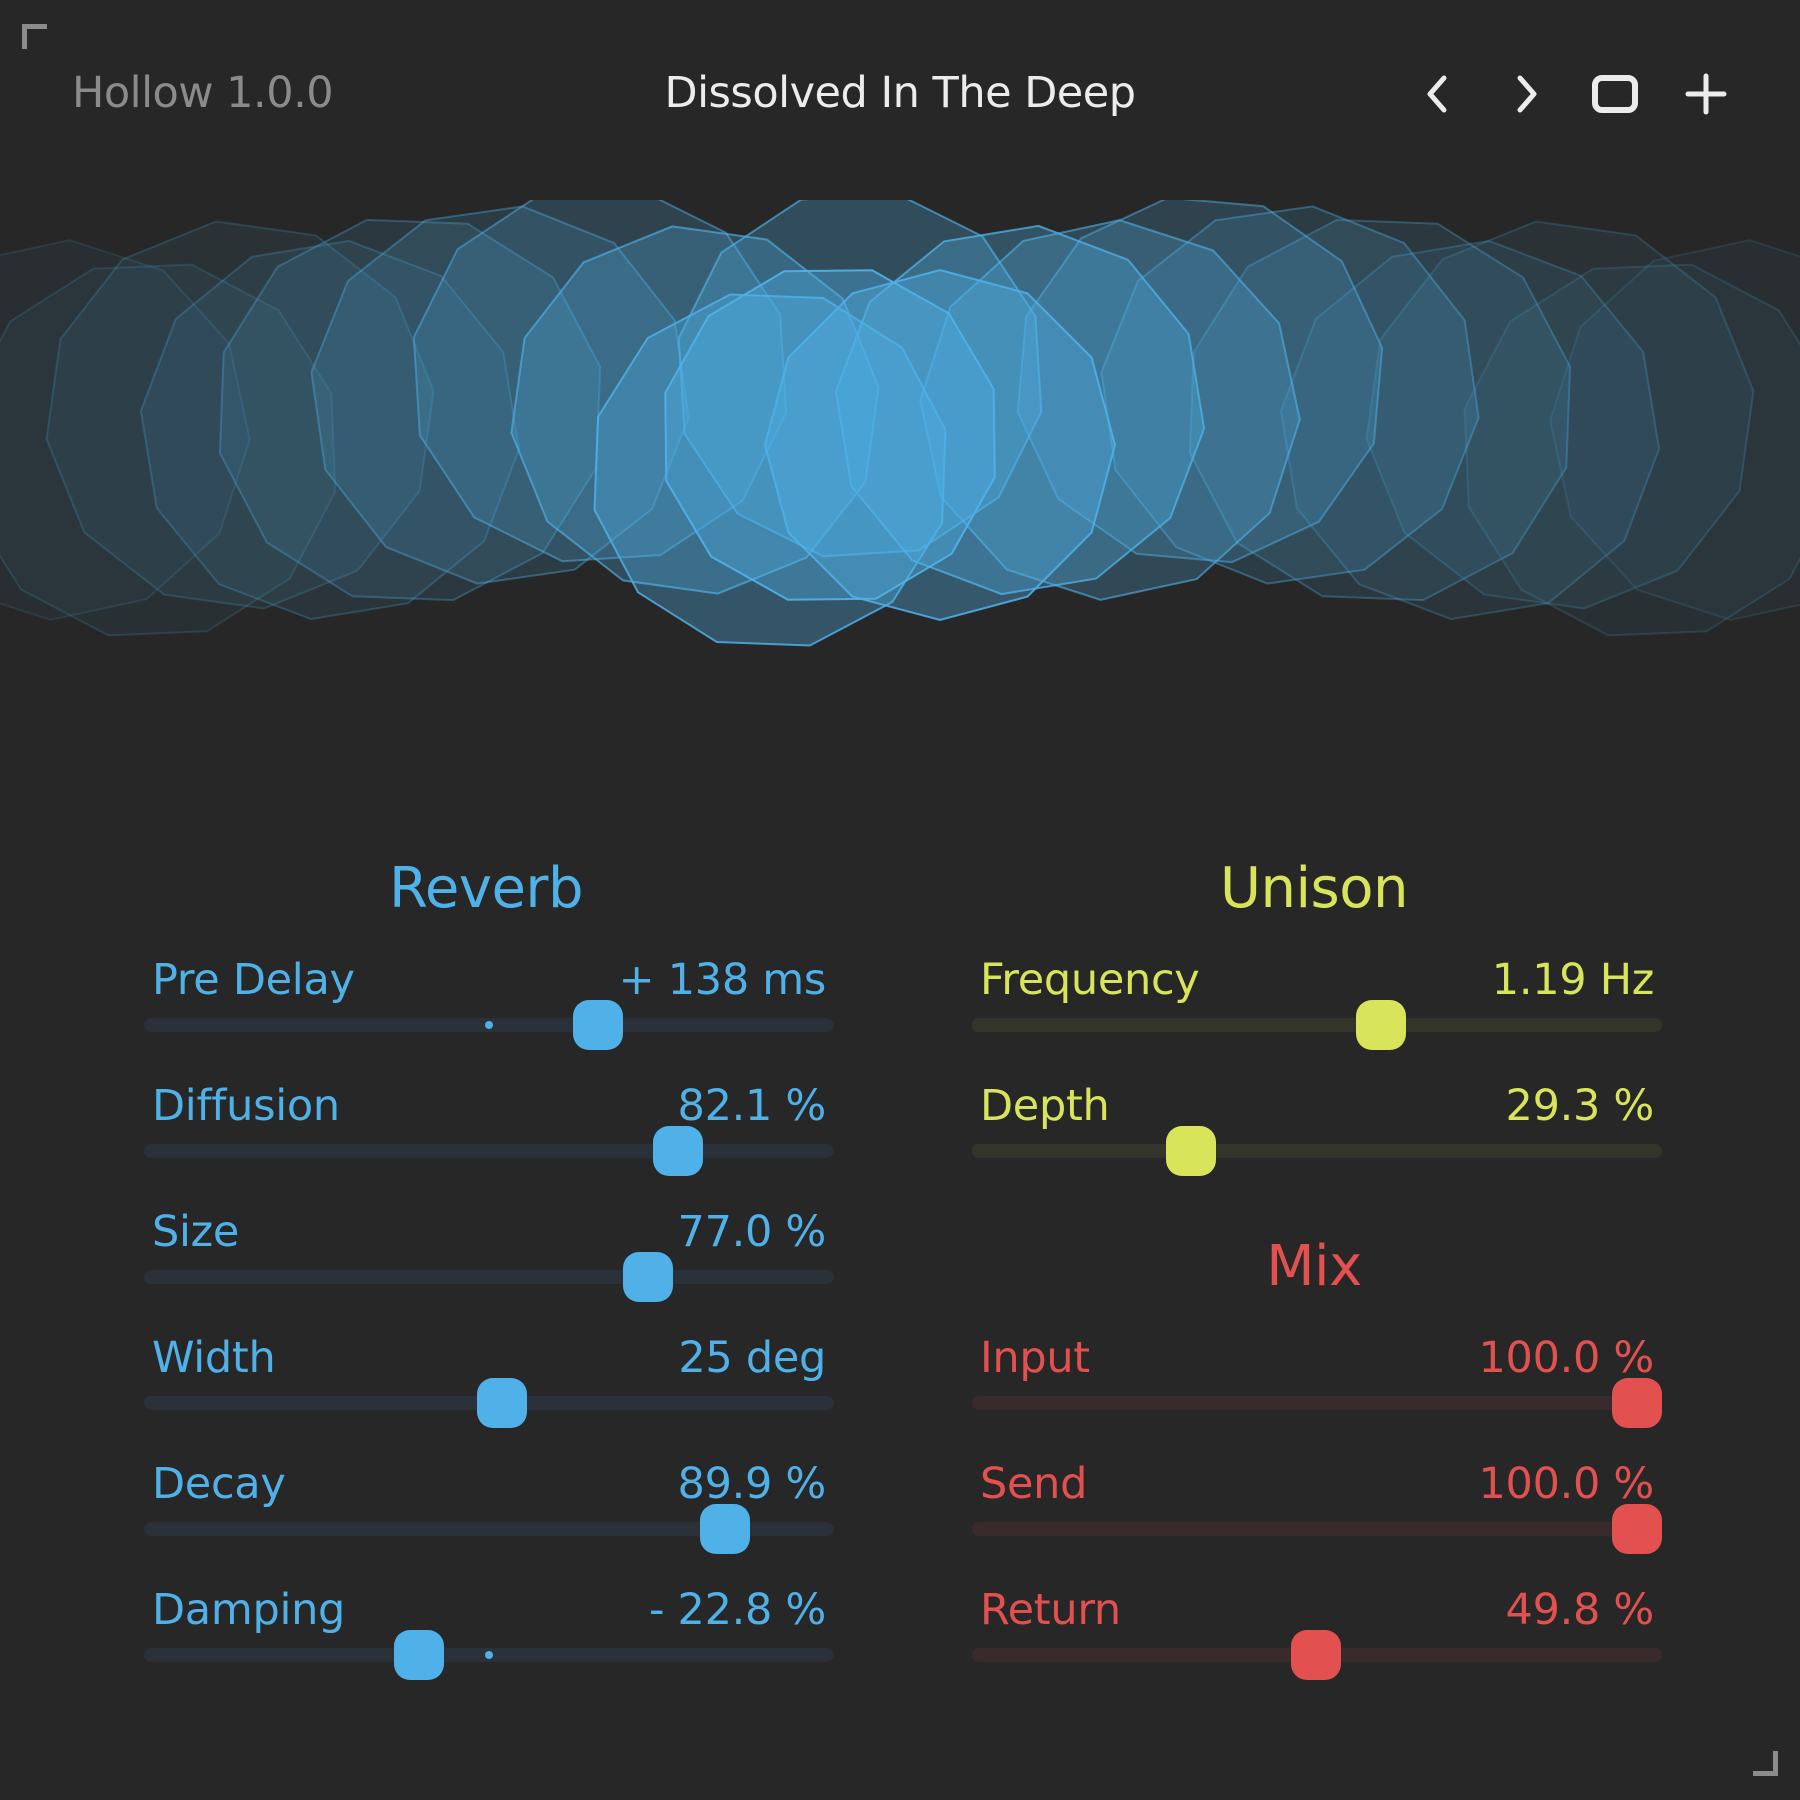 The width and height of the screenshot is (1800, 1800). I want to click on diffusion-value: 82.1 %, so click(752, 1106).